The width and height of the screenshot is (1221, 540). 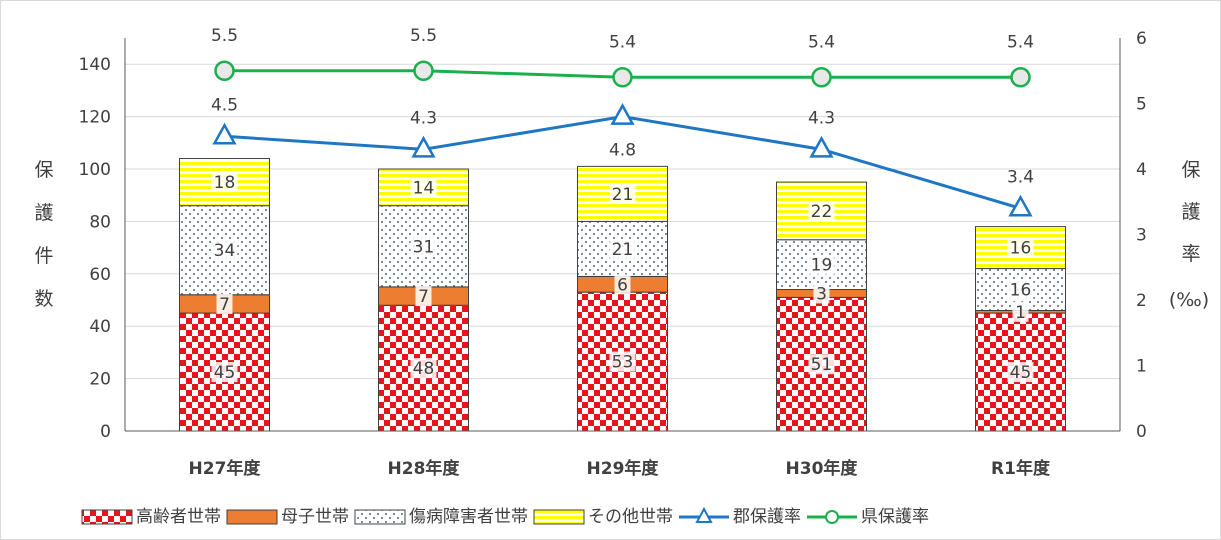 What do you see at coordinates (100, 275) in the screenshot?
I see `y-left-tick-label: 60` at bounding box center [100, 275].